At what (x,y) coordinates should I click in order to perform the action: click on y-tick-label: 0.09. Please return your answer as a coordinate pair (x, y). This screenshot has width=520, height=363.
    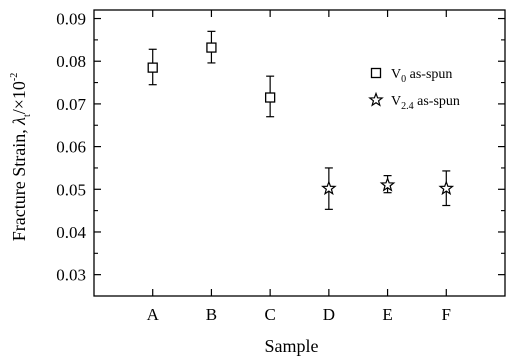
    Looking at the image, I should click on (71, 19).